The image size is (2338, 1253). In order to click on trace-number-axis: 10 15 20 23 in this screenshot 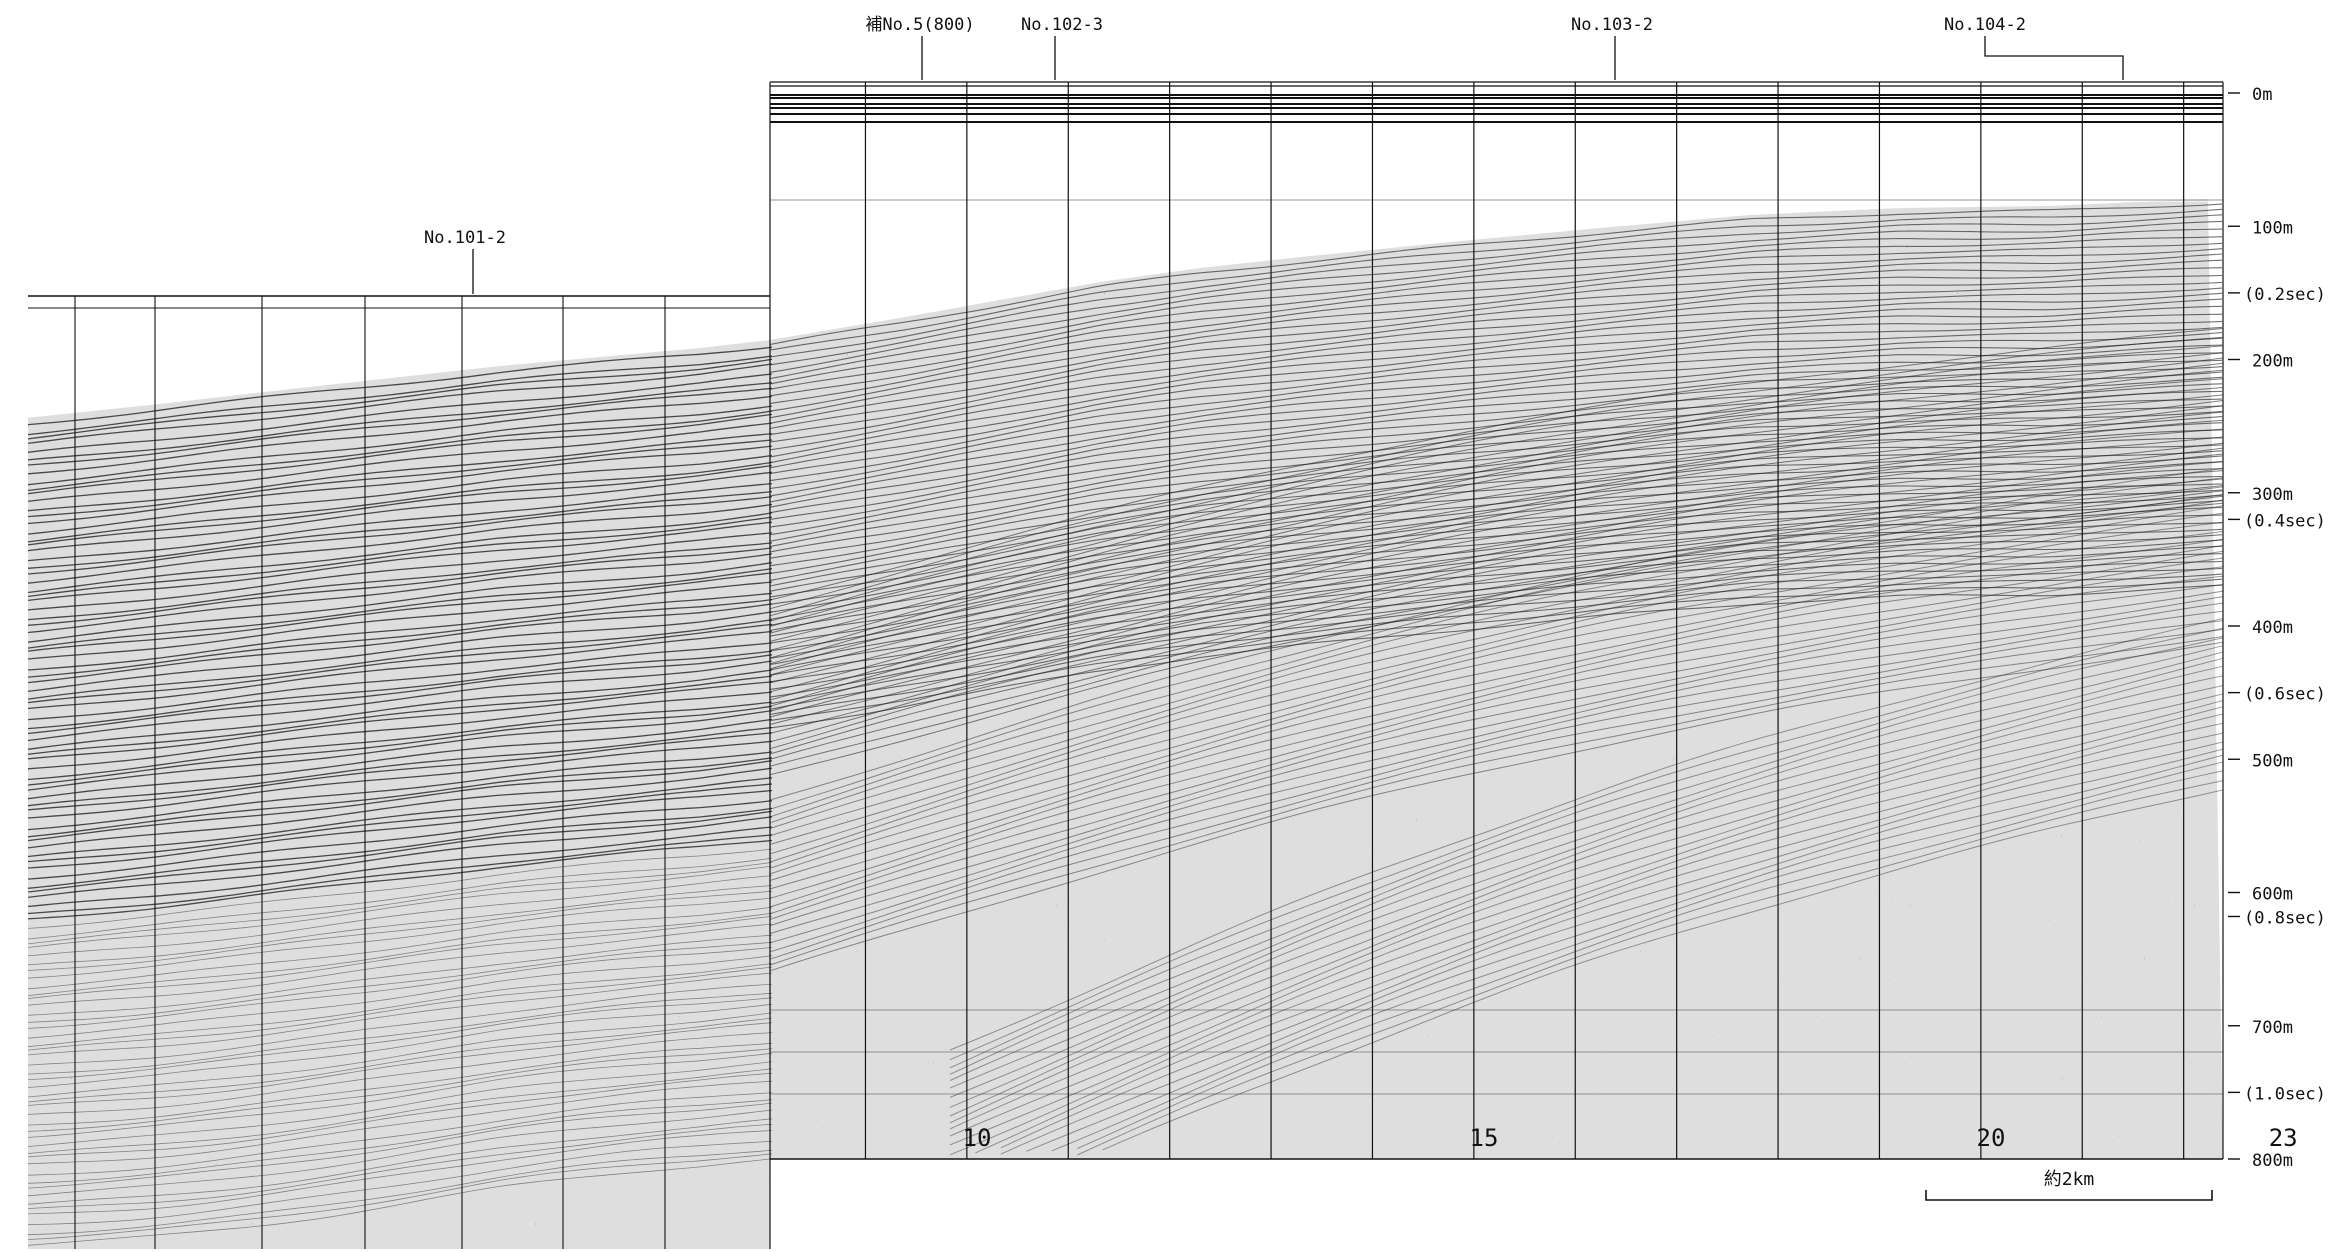, I will do `click(1630, 1138)`.